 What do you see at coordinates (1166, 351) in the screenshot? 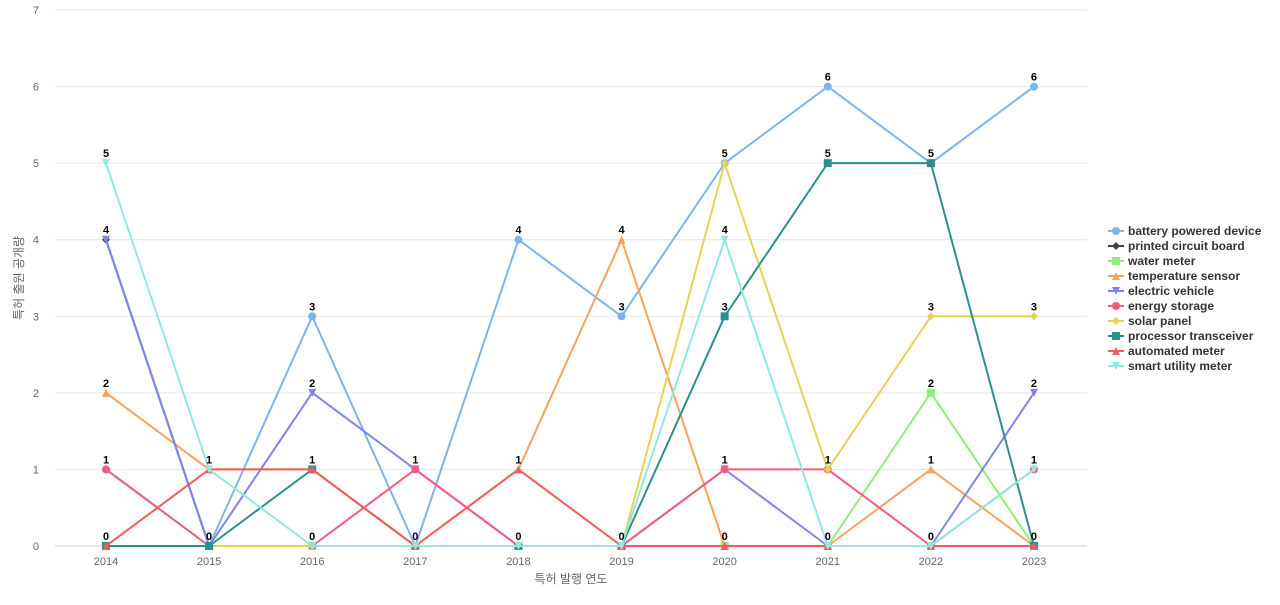
I see `legend-item-automated-meter: automated meter` at bounding box center [1166, 351].